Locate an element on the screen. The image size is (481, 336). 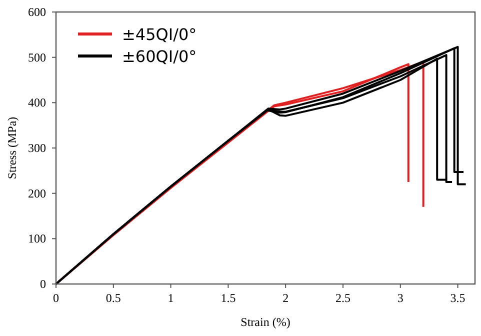
y-tick-label: 200 is located at coordinates (37, 193).